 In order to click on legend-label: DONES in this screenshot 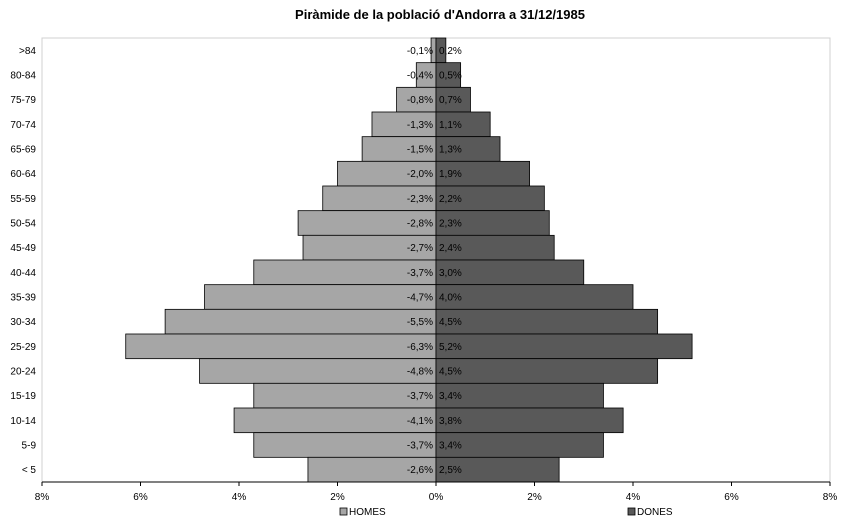, I will do `click(655, 512)`.